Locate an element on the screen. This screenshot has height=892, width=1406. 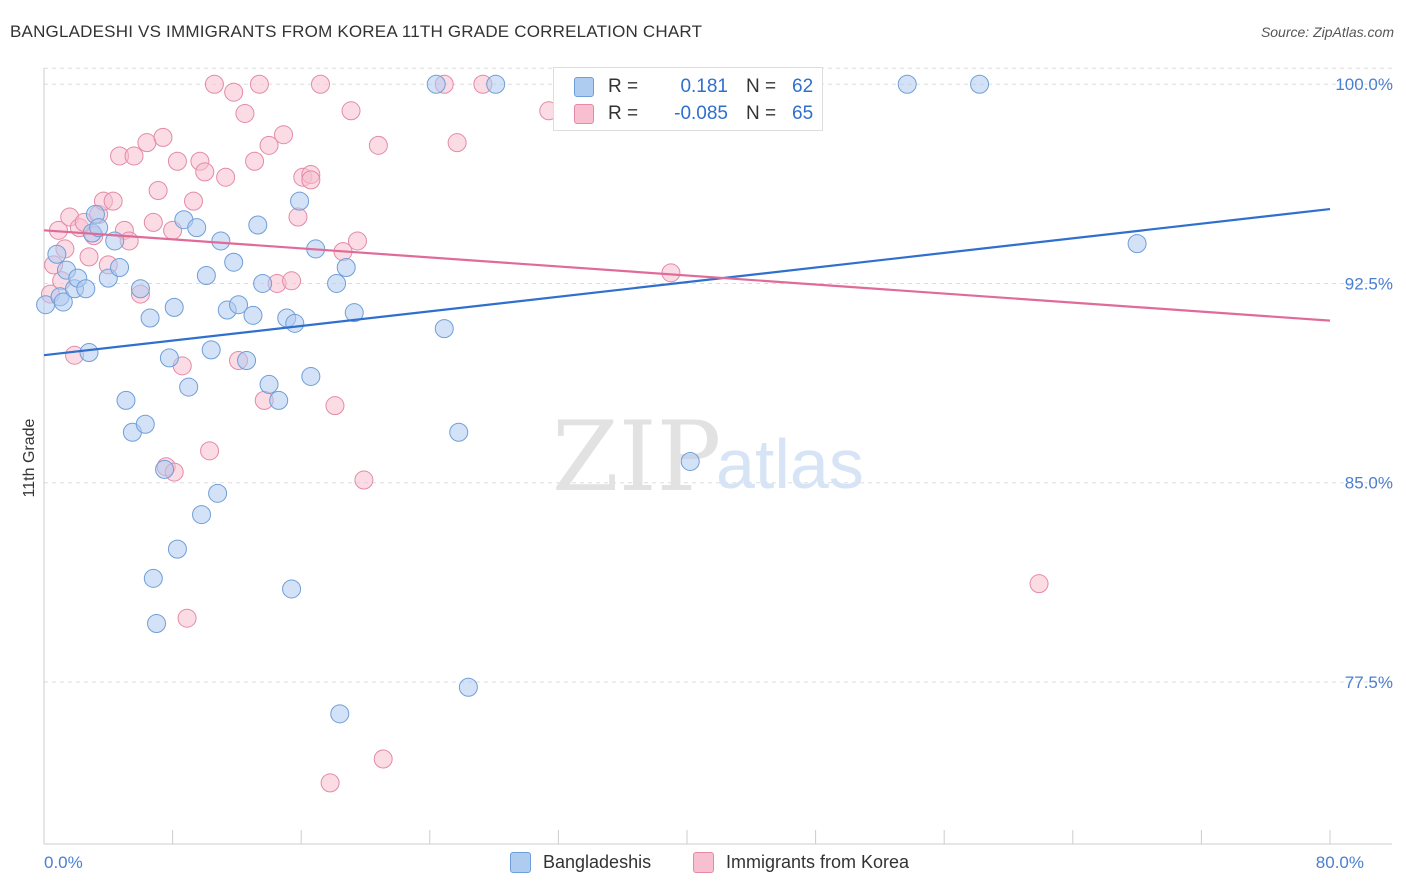
y-tick-label: 92.5% is located at coordinates (1369, 283).